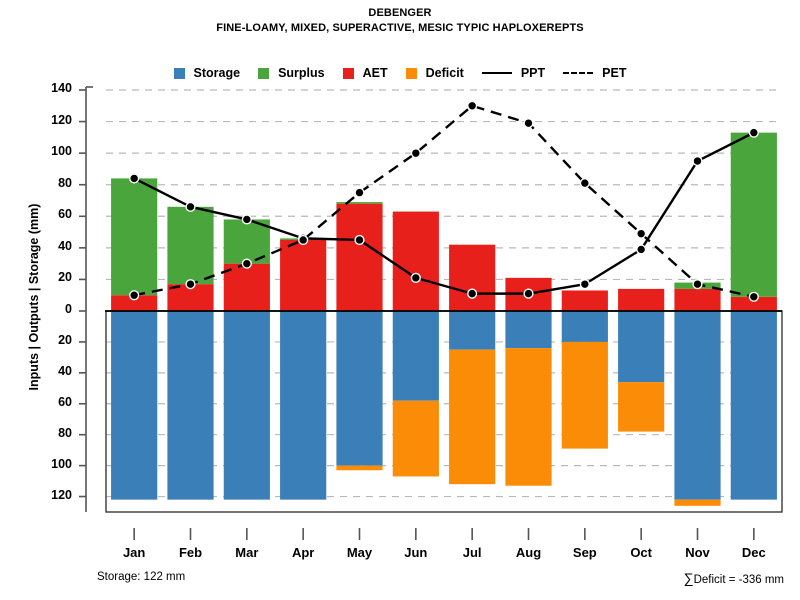  I want to click on x-tick-label-aug: Aug, so click(528, 552).